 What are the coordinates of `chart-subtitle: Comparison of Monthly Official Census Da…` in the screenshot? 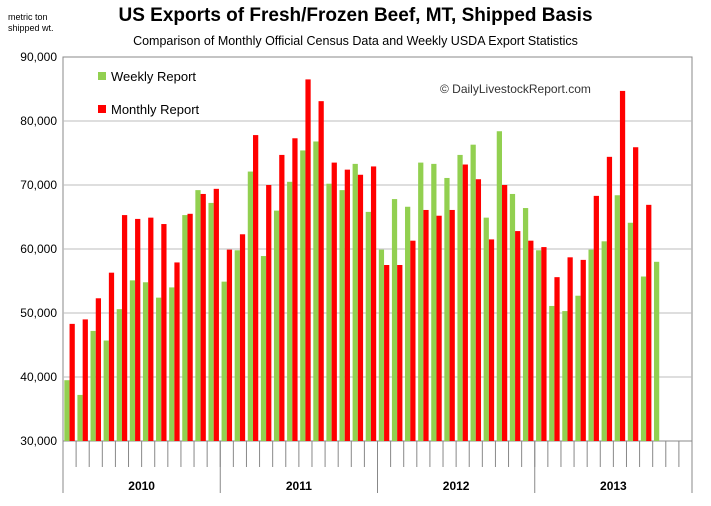 It's located at (355, 41).